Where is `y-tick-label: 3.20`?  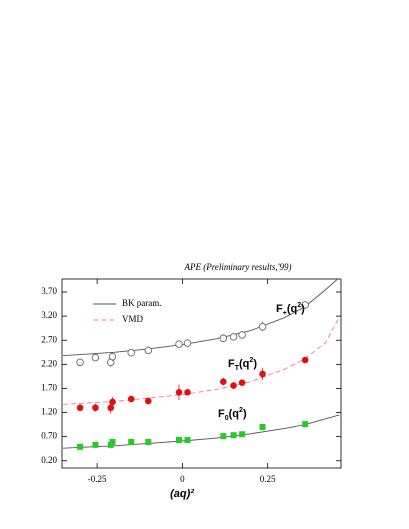 y-tick-label: 3.20 is located at coordinates (49, 315).